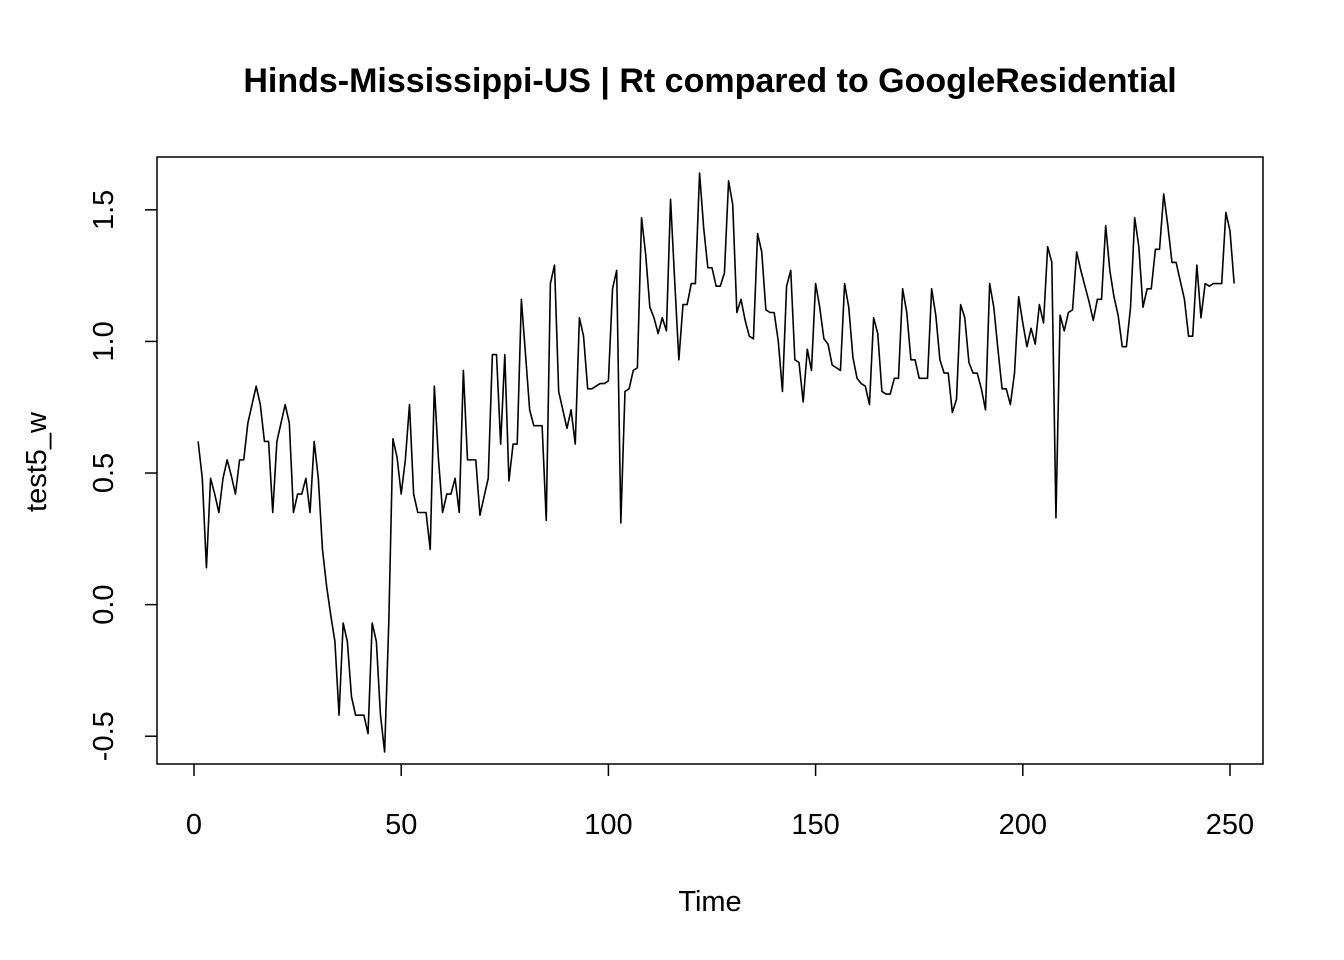  What do you see at coordinates (104, 604) in the screenshot?
I see `y-tick-label: 0.0` at bounding box center [104, 604].